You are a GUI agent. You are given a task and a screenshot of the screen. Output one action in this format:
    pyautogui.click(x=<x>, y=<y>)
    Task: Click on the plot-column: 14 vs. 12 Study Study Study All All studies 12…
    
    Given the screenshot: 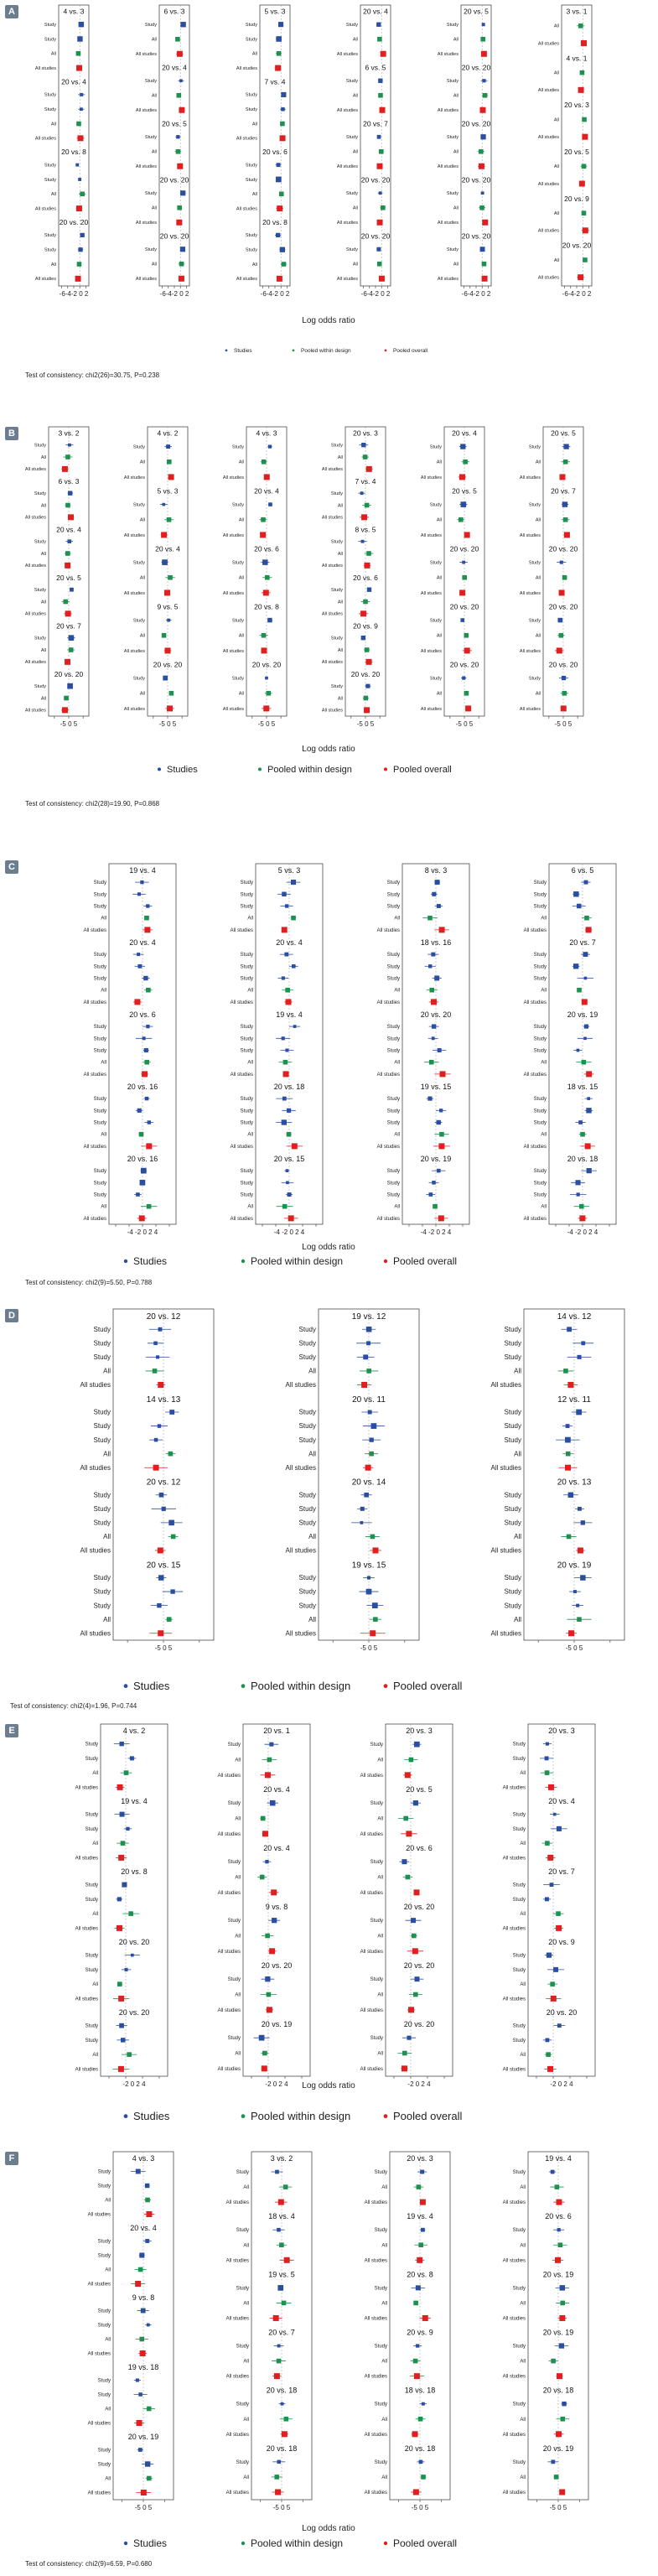 What is the action you would take?
    pyautogui.click(x=558, y=1480)
    